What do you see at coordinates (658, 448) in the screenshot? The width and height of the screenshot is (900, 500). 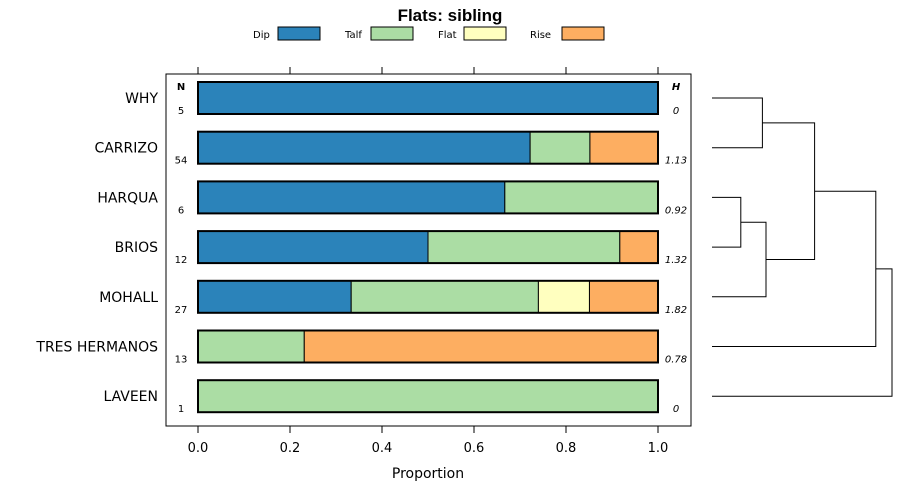 I see `x-tick-label: 1.0` at bounding box center [658, 448].